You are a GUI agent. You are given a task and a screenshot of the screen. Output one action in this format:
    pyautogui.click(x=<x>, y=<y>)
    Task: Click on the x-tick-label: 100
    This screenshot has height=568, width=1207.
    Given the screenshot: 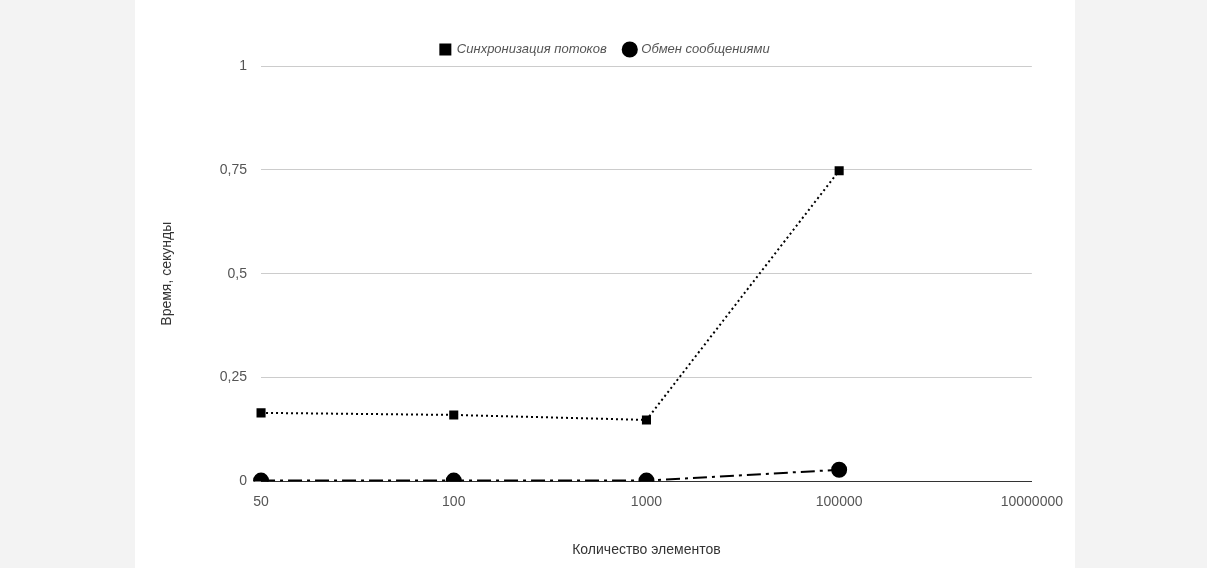 What is the action you would take?
    pyautogui.click(x=454, y=500)
    